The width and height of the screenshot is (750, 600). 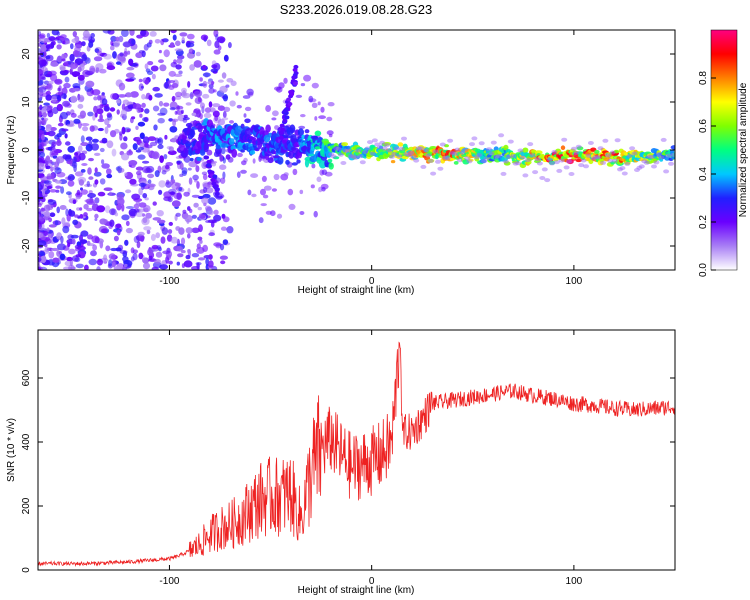 I want to click on chart-title: S233.2026.019.08.28.G23, so click(x=356, y=9).